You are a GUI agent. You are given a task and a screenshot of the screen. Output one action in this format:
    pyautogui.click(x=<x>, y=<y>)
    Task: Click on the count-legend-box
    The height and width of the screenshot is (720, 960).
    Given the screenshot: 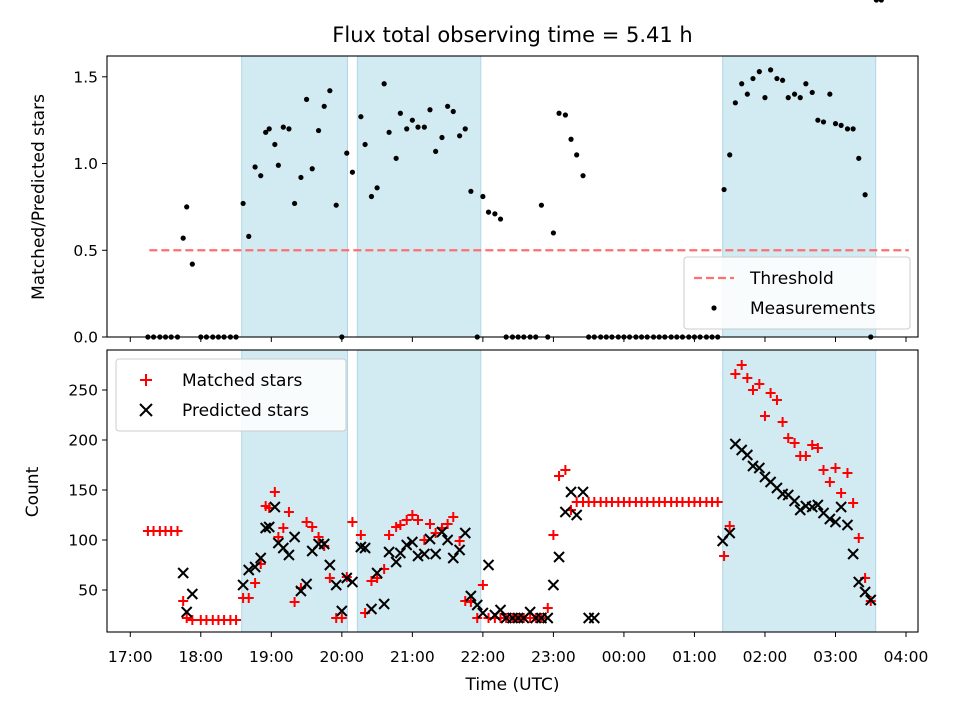 What is the action you would take?
    pyautogui.click(x=231, y=395)
    